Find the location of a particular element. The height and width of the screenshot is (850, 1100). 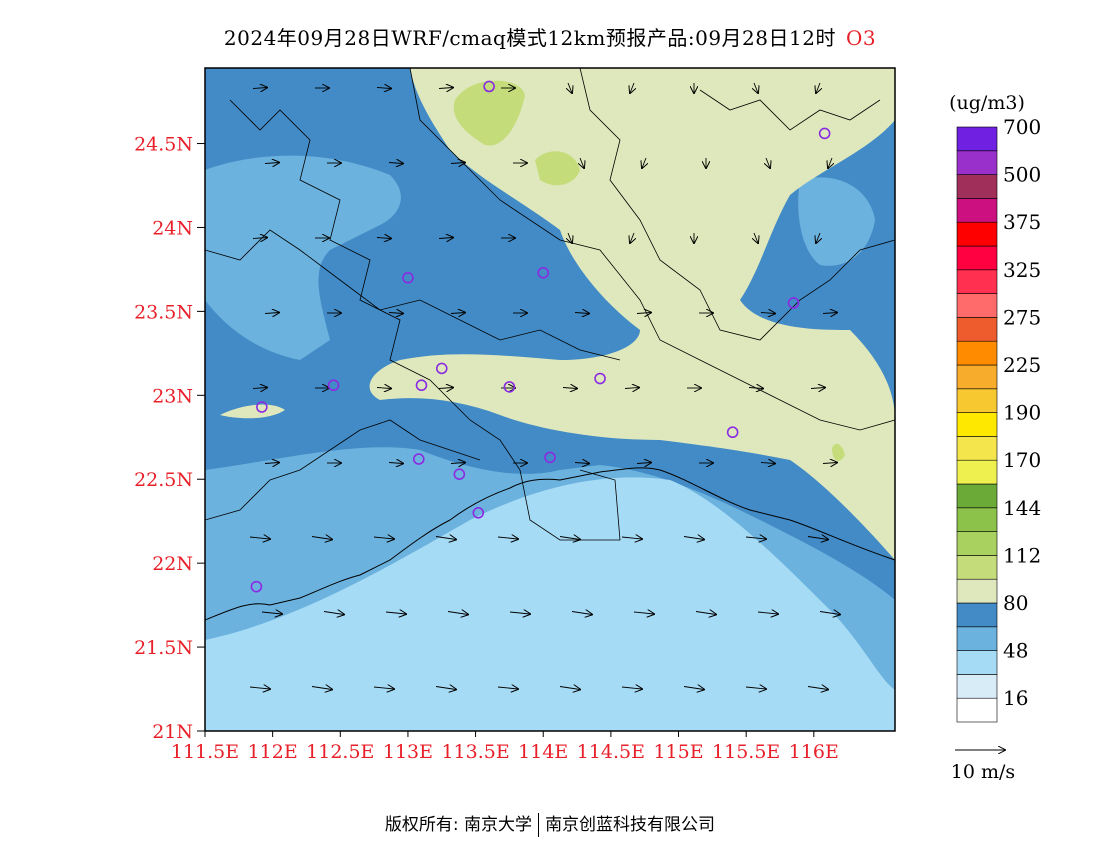

colorbar-label: 190 is located at coordinates (1022, 413).